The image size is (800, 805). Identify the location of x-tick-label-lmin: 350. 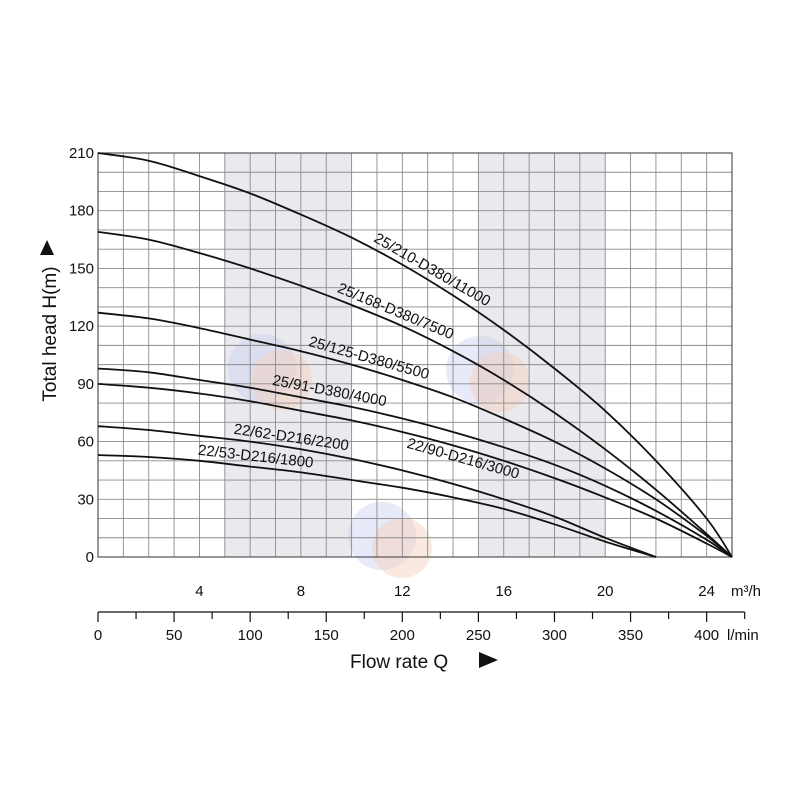
(630, 635).